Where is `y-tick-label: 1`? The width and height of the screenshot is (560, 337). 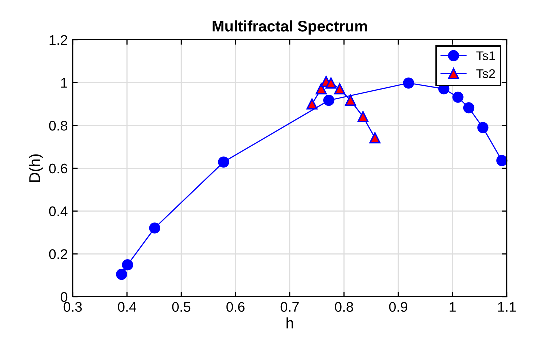
y-tick-label: 1 is located at coordinates (64, 83).